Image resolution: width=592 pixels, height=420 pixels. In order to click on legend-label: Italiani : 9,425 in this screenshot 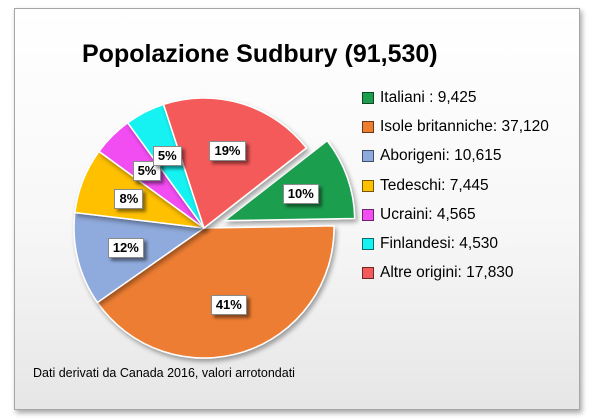, I will do `click(428, 97)`.